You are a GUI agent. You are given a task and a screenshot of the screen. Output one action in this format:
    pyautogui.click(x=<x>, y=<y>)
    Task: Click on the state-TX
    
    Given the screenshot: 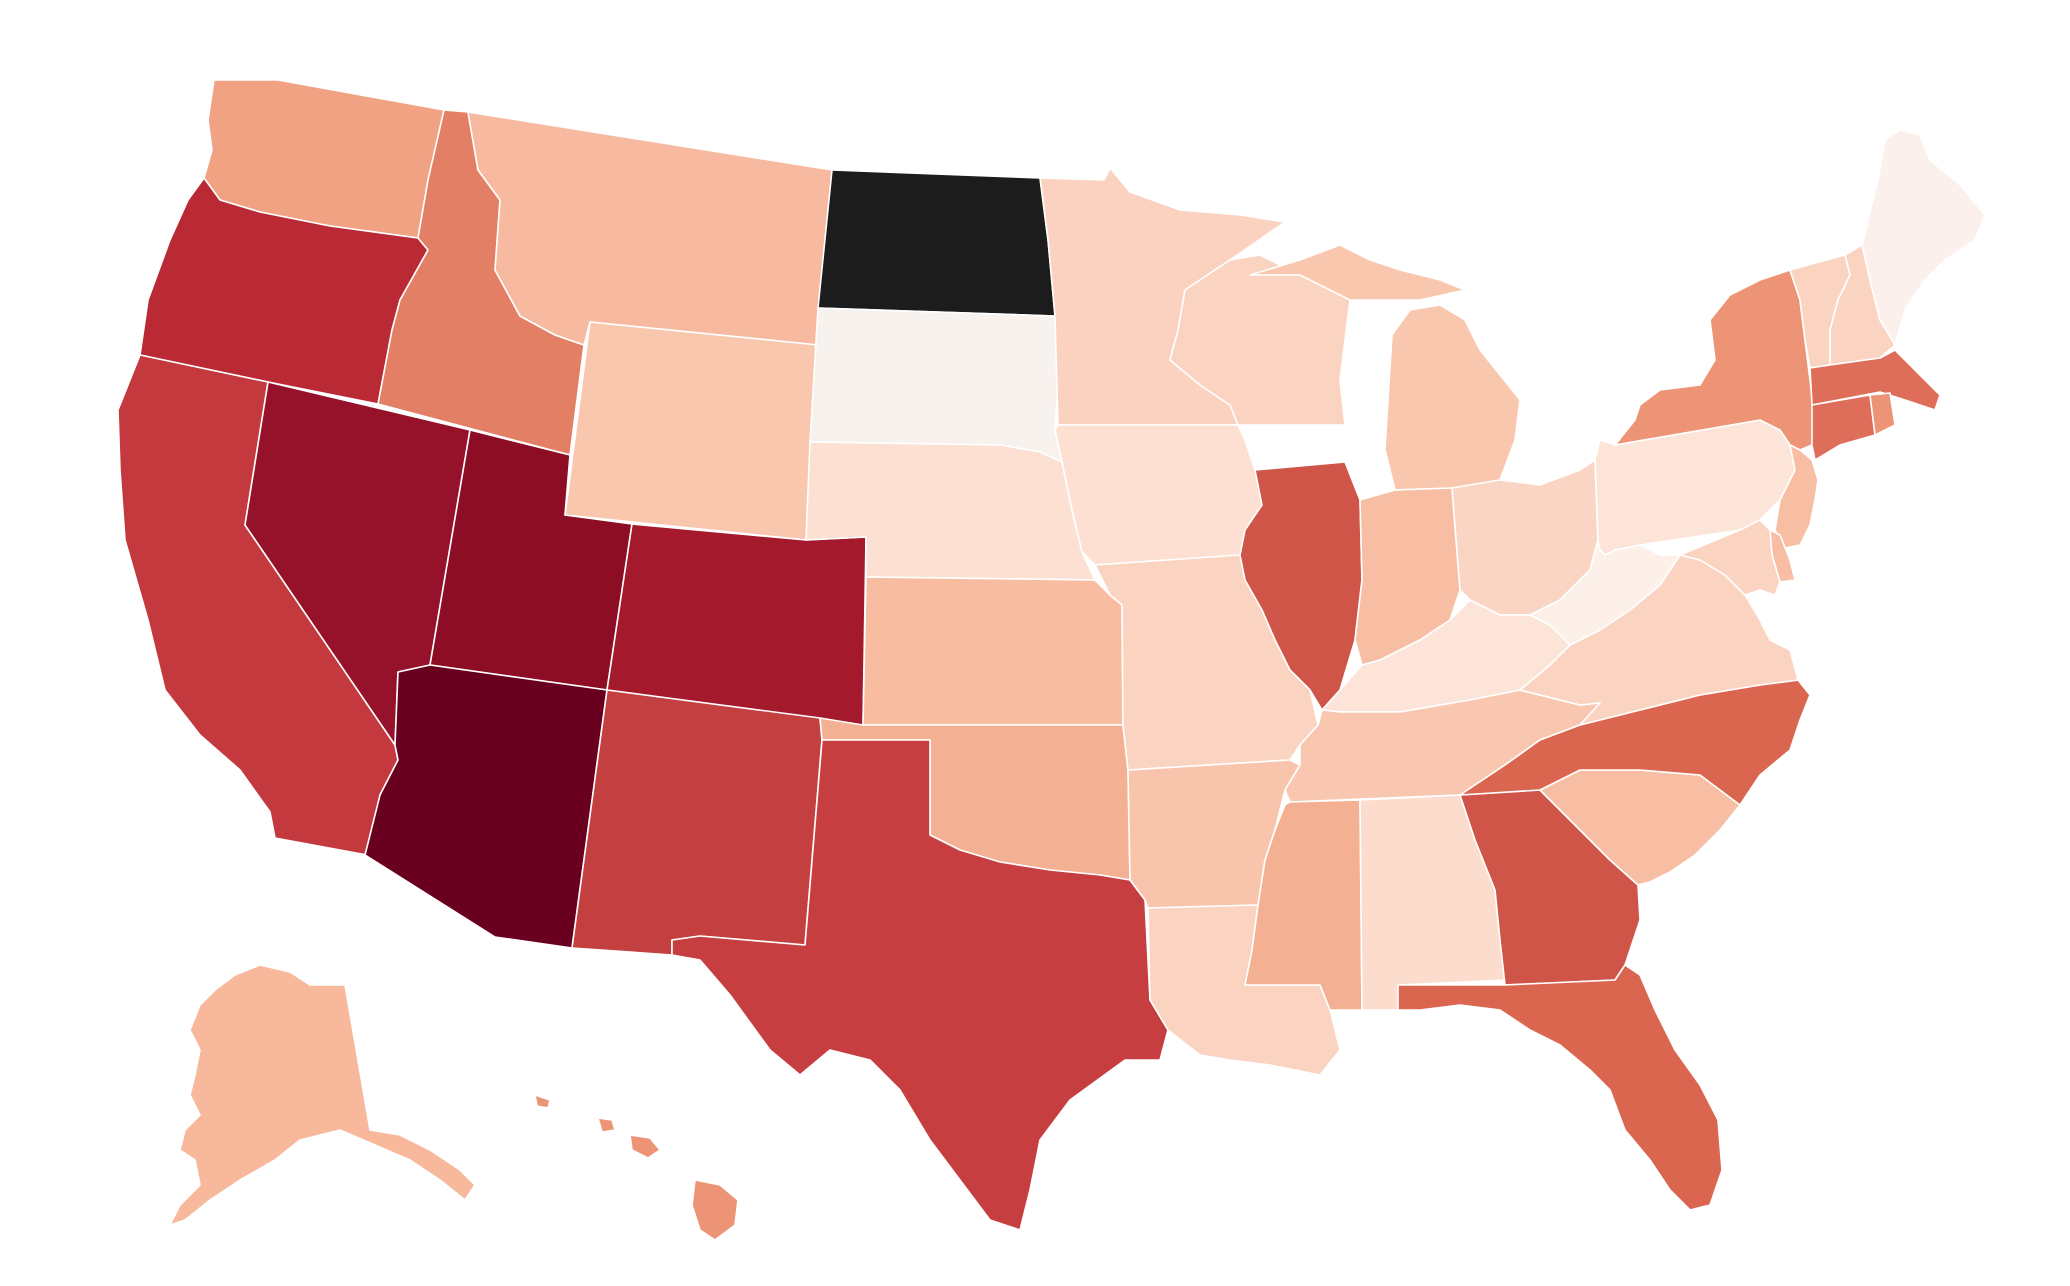 What is the action you would take?
    pyautogui.click(x=920, y=985)
    